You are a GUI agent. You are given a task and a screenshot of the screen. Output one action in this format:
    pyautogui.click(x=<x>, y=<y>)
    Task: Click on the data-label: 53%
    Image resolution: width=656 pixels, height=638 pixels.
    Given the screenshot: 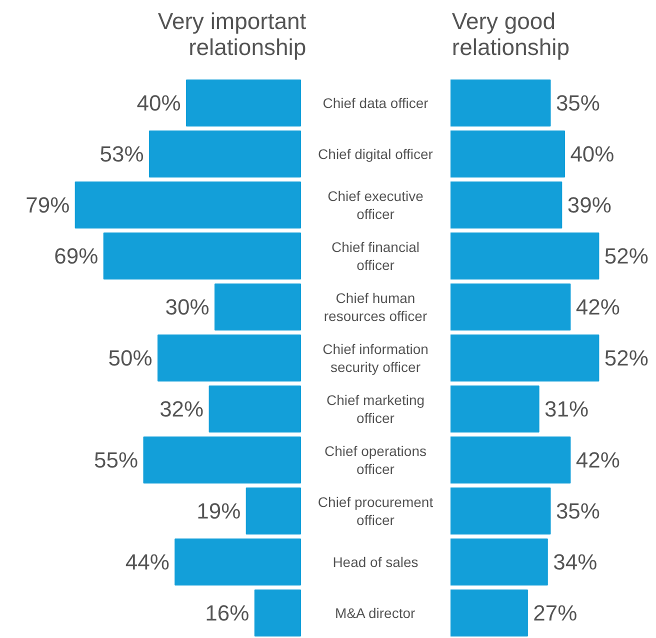 What is the action you would take?
    pyautogui.click(x=122, y=154)
    